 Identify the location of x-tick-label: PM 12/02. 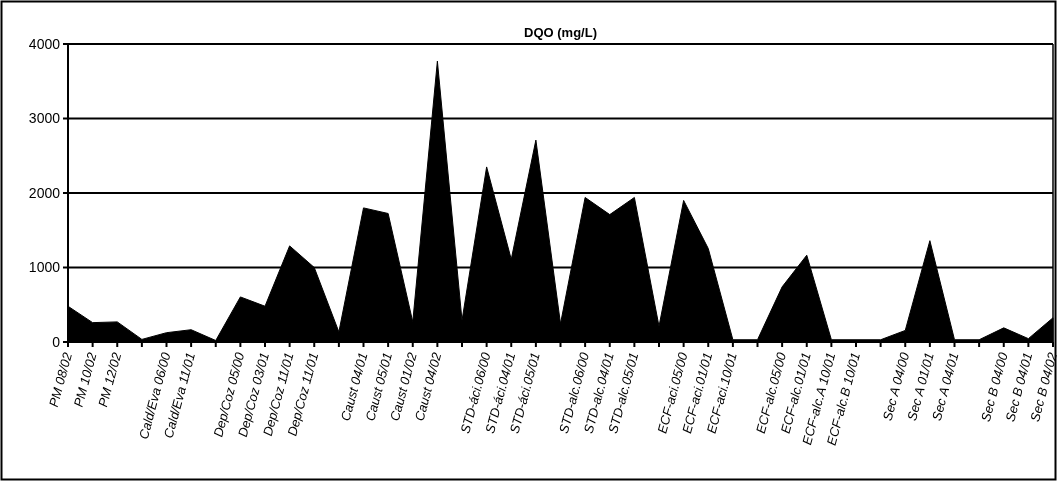
(110, 379).